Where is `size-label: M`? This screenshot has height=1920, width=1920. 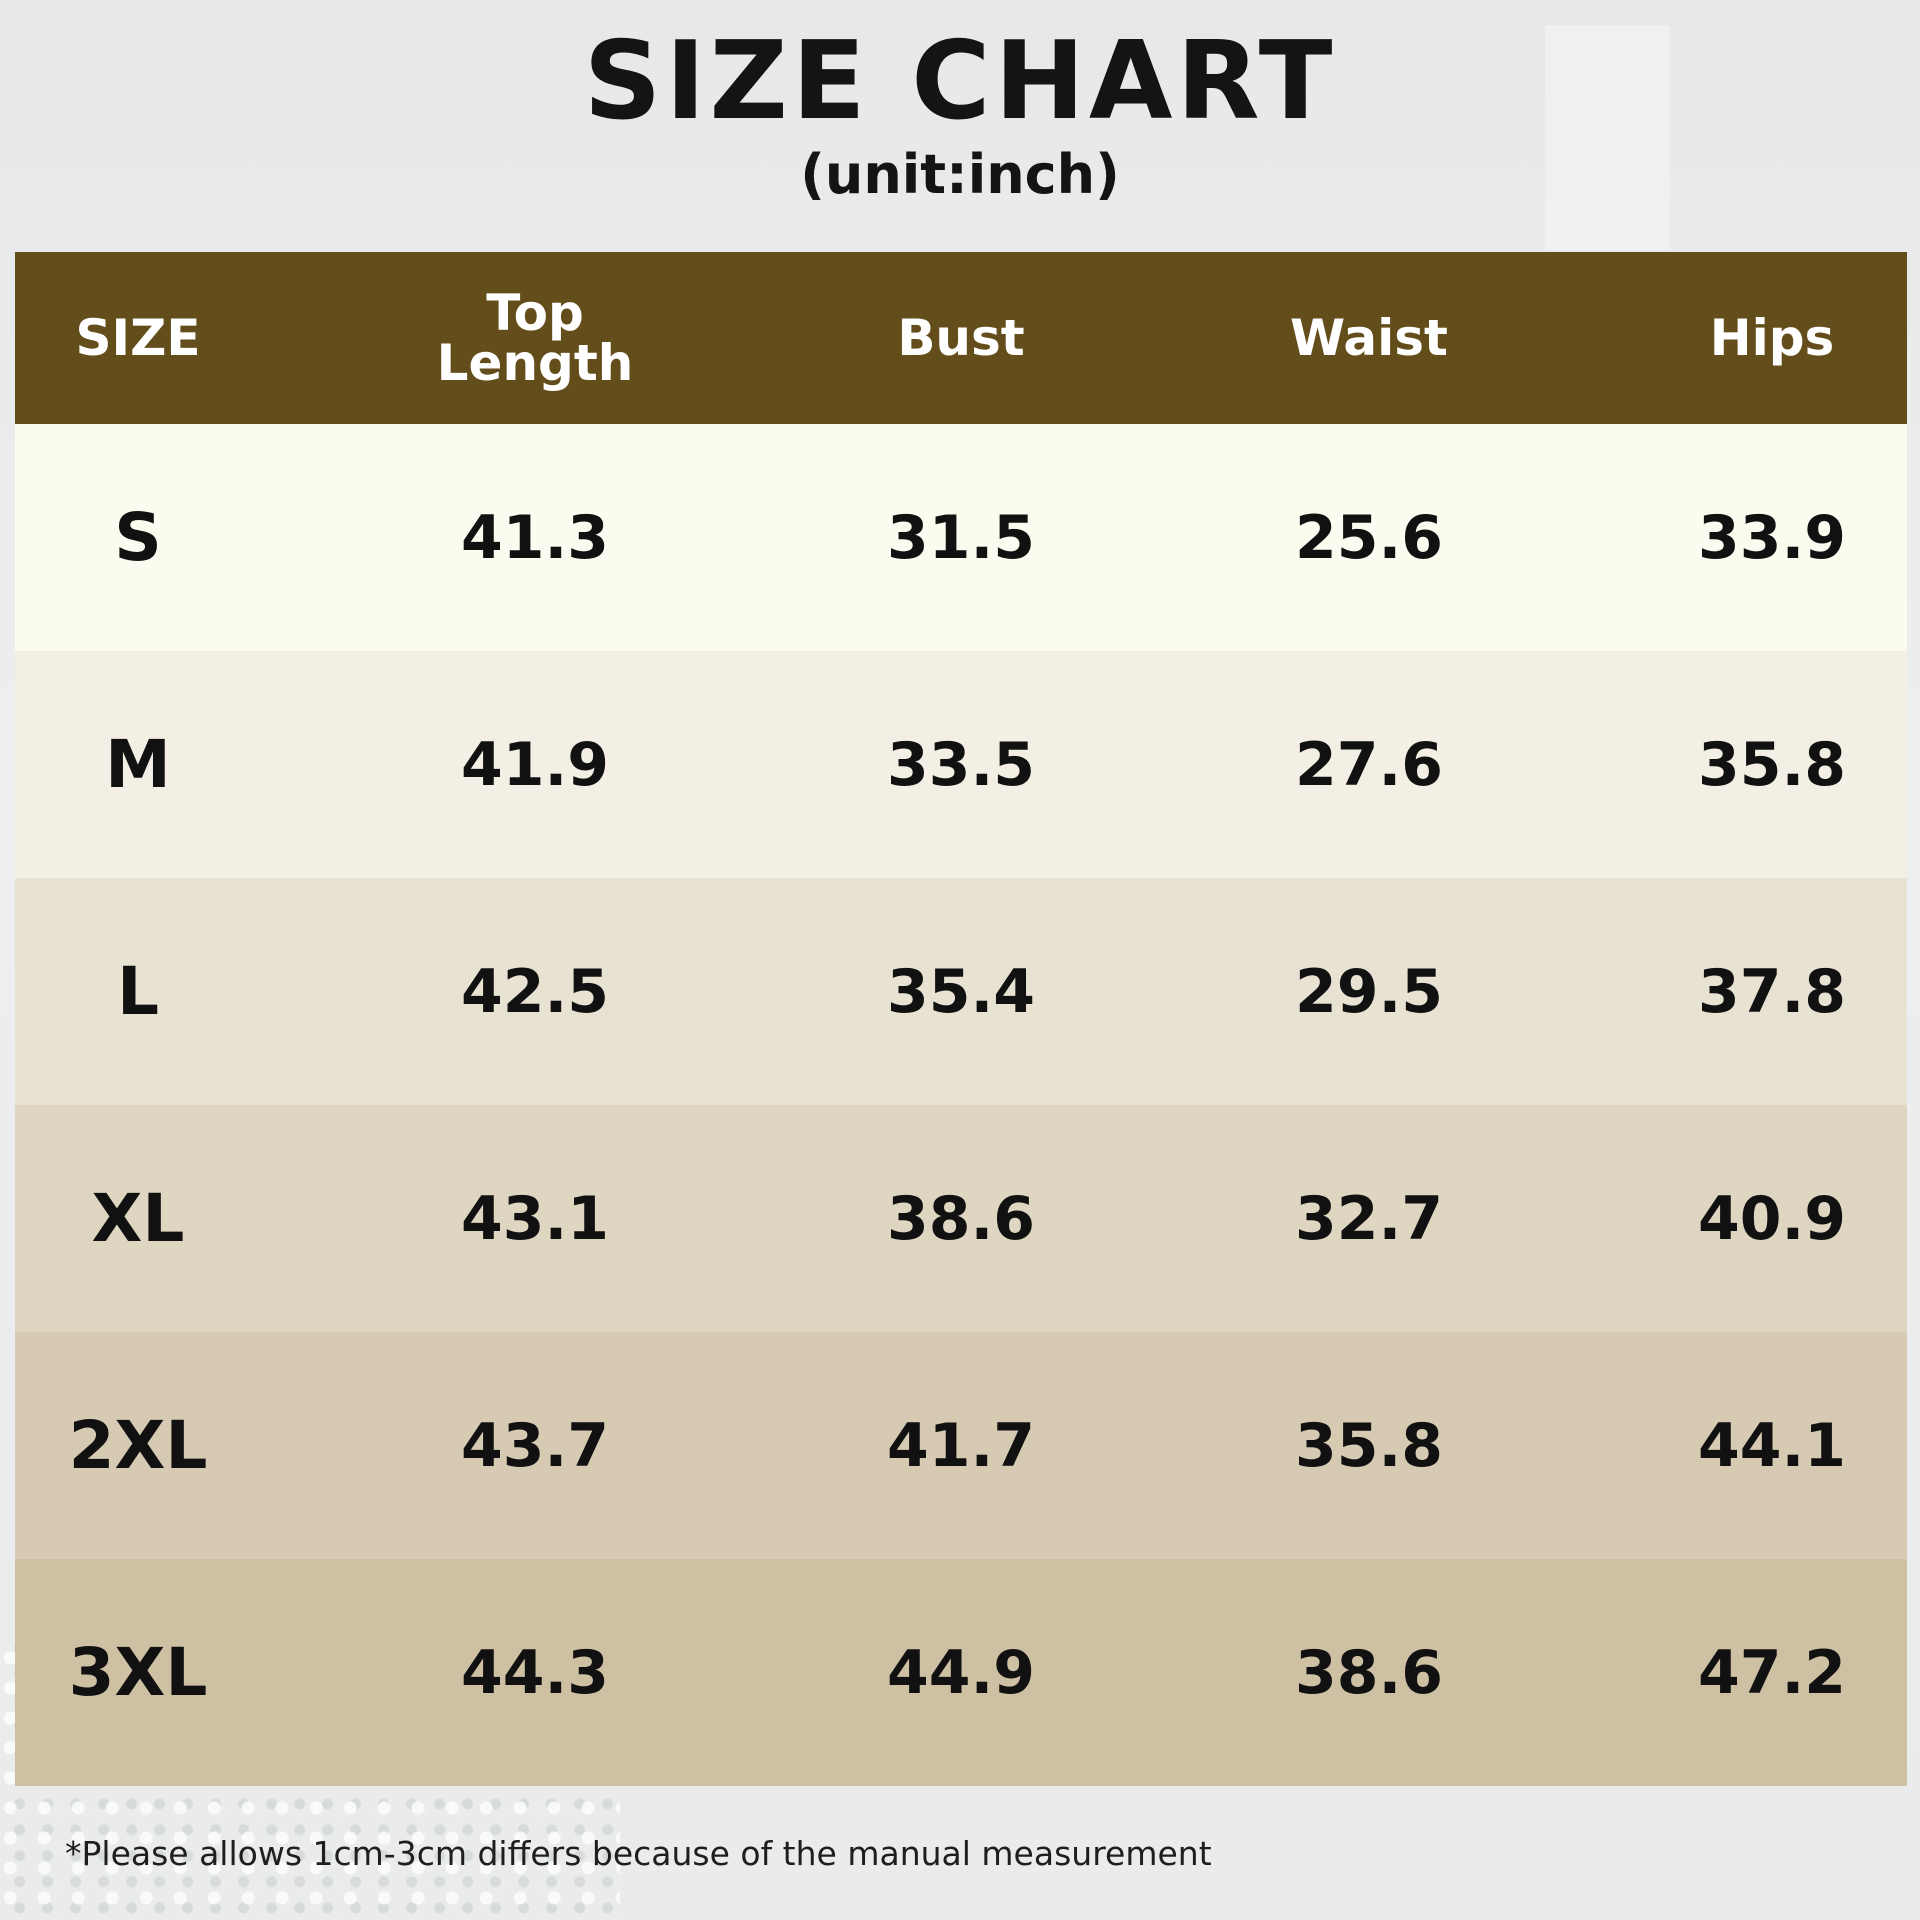
size-label: M is located at coordinates (138, 764).